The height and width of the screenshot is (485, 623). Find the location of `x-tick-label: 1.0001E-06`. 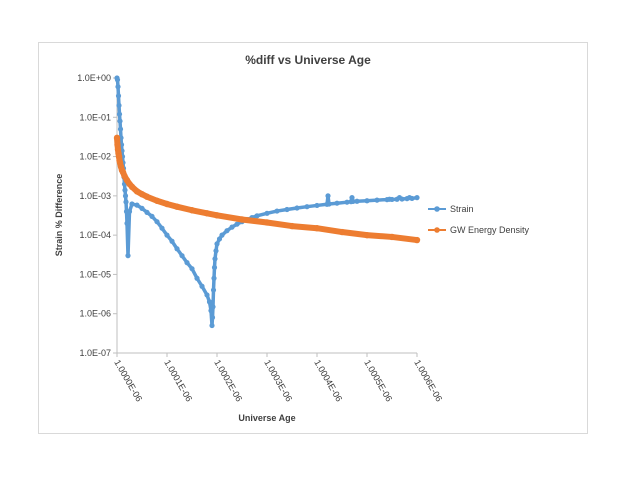

x-tick-label: 1.0001E-06 is located at coordinates (178, 380).